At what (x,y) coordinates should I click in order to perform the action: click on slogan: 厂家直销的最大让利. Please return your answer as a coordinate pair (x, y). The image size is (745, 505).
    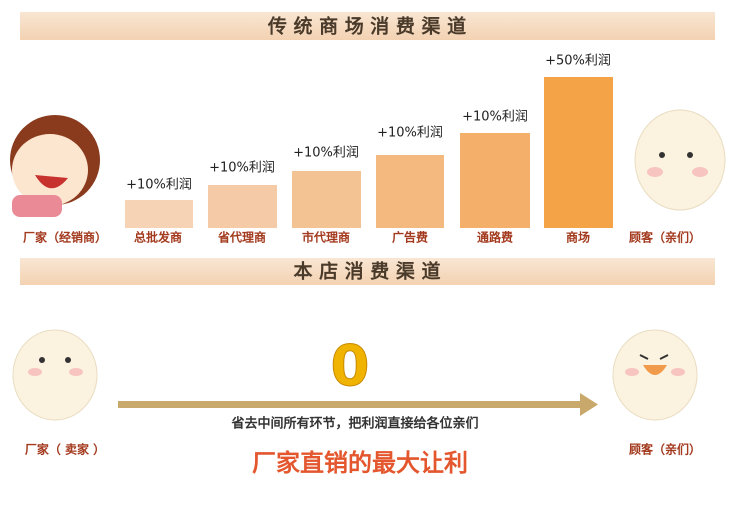
    Looking at the image, I should click on (360, 463).